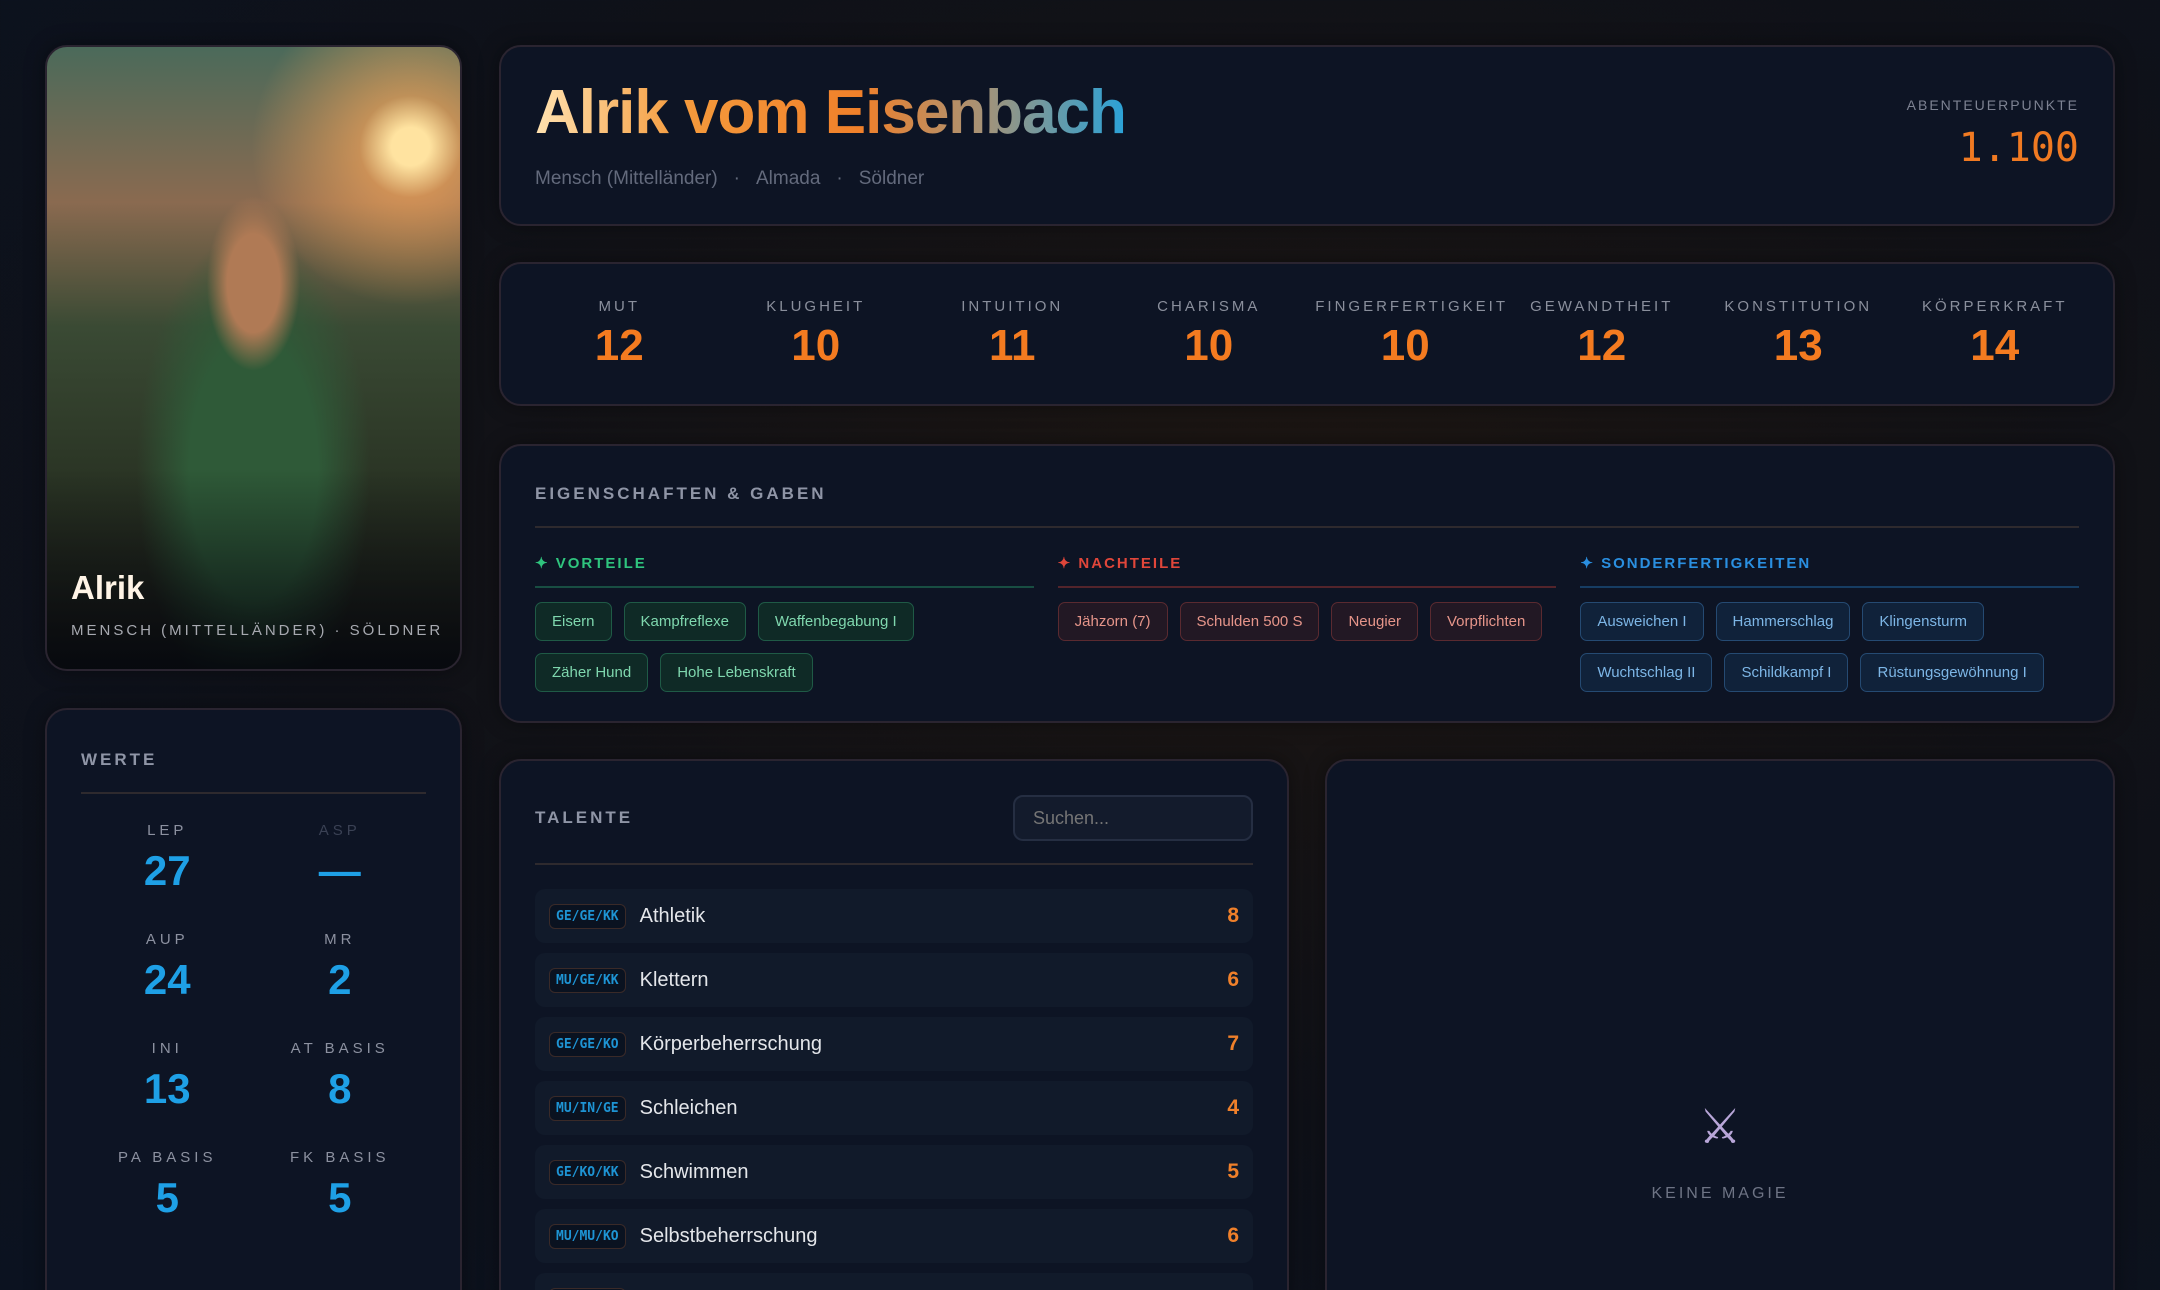 The width and height of the screenshot is (2160, 1290). Describe the element at coordinates (835, 621) in the screenshot. I see `vorteile-tag: Waffenbegabung I` at that location.